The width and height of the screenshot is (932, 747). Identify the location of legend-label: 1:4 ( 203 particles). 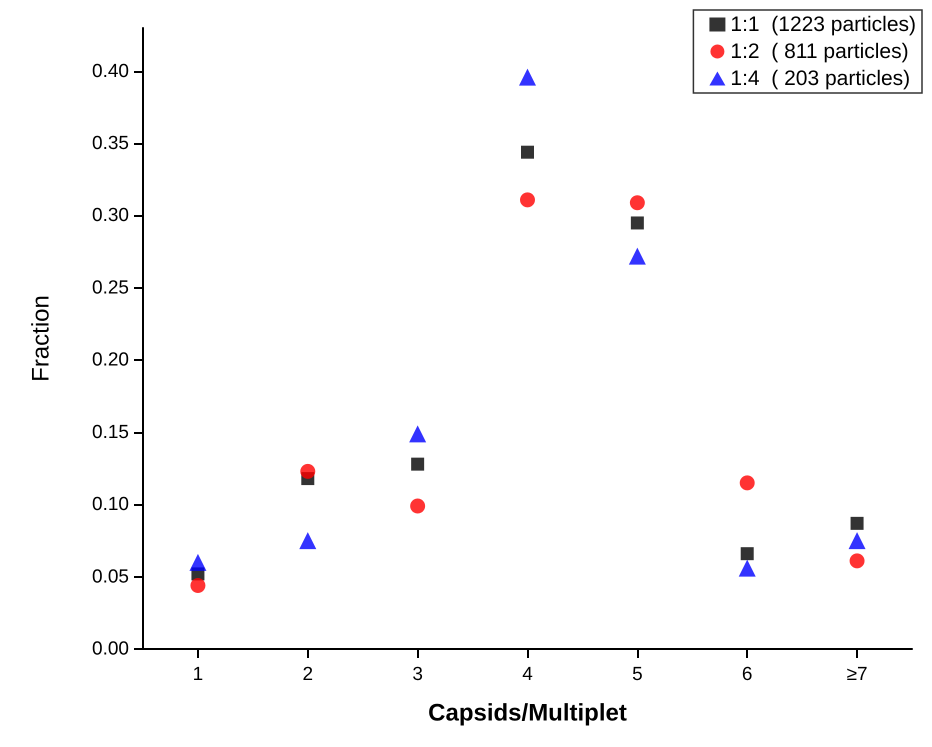
(820, 78).